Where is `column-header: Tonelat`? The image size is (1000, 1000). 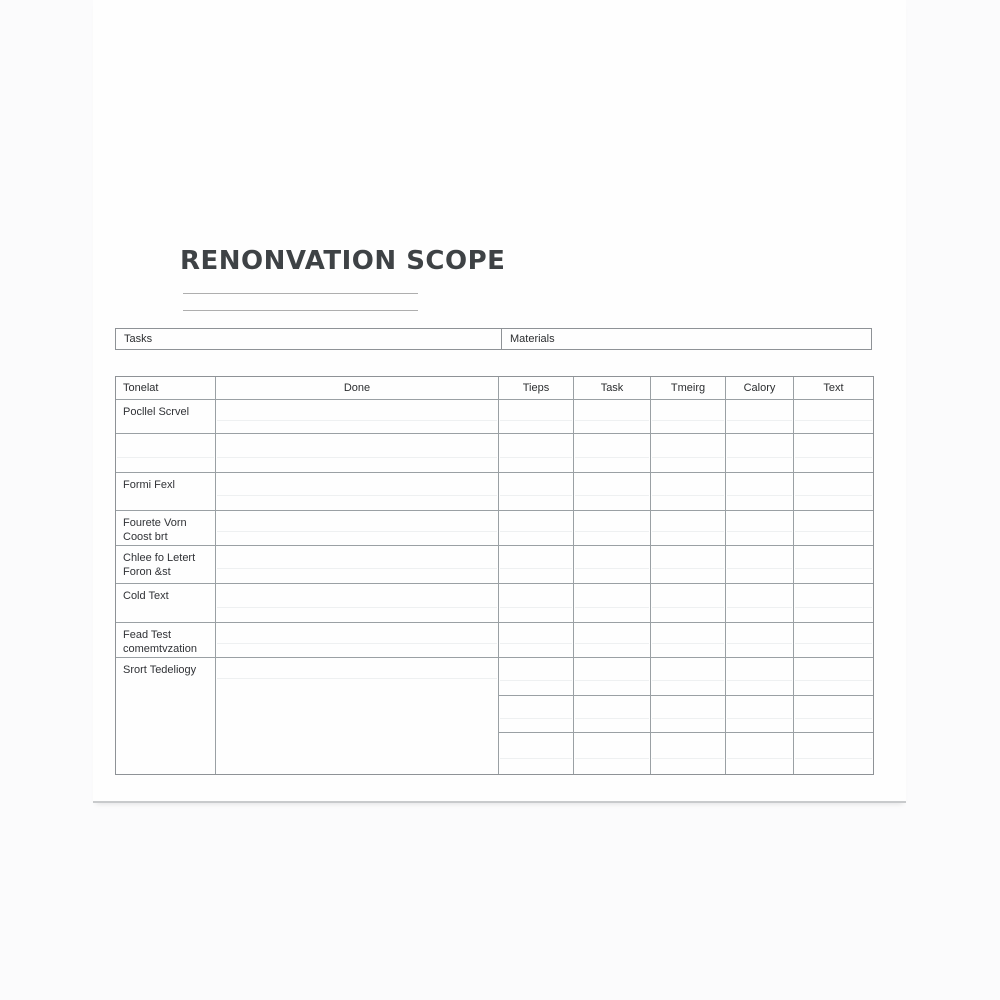 column-header: Tonelat is located at coordinates (166, 388).